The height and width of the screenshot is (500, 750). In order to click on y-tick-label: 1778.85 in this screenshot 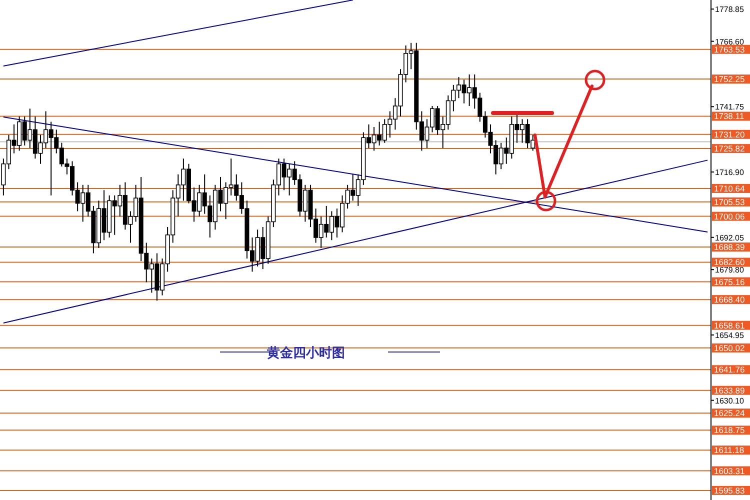, I will do `click(729, 9)`.